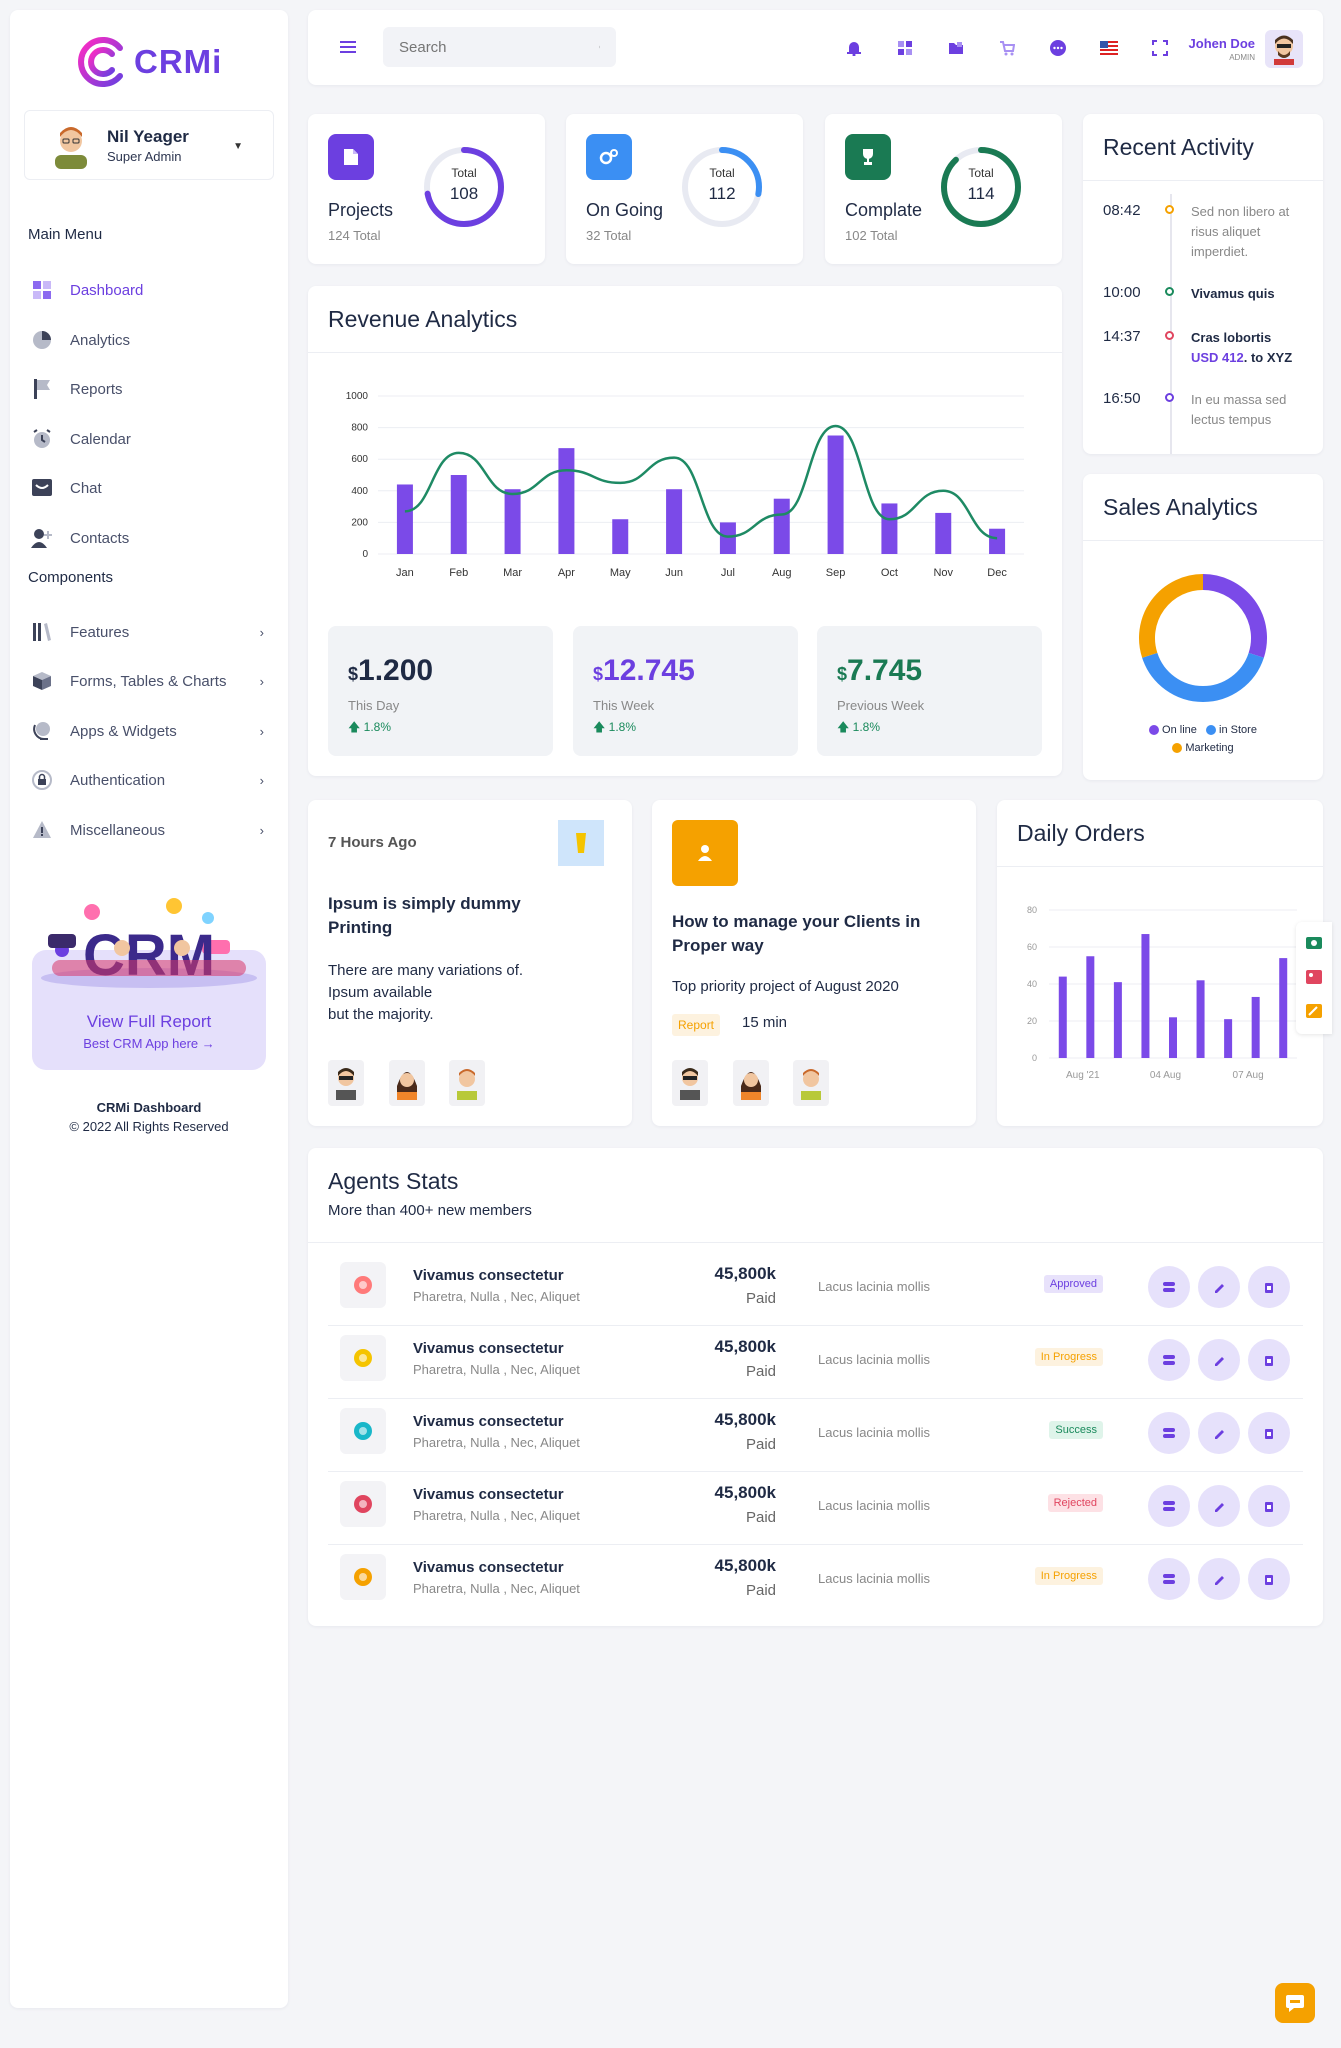  What do you see at coordinates (150, 389) in the screenshot?
I see `sidebar-item-reports: Reports` at bounding box center [150, 389].